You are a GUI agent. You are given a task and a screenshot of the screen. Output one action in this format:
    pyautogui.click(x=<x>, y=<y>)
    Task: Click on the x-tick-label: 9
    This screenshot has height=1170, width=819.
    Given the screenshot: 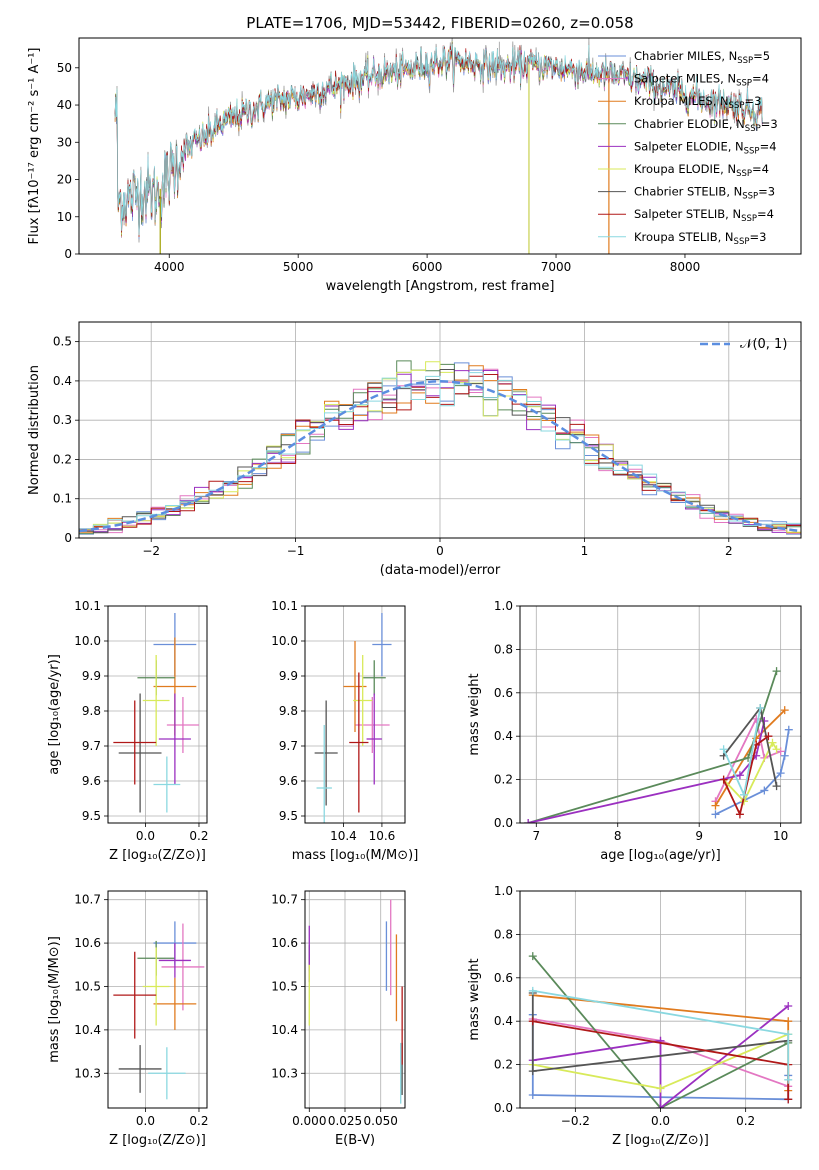 What is the action you would take?
    pyautogui.click(x=699, y=836)
    